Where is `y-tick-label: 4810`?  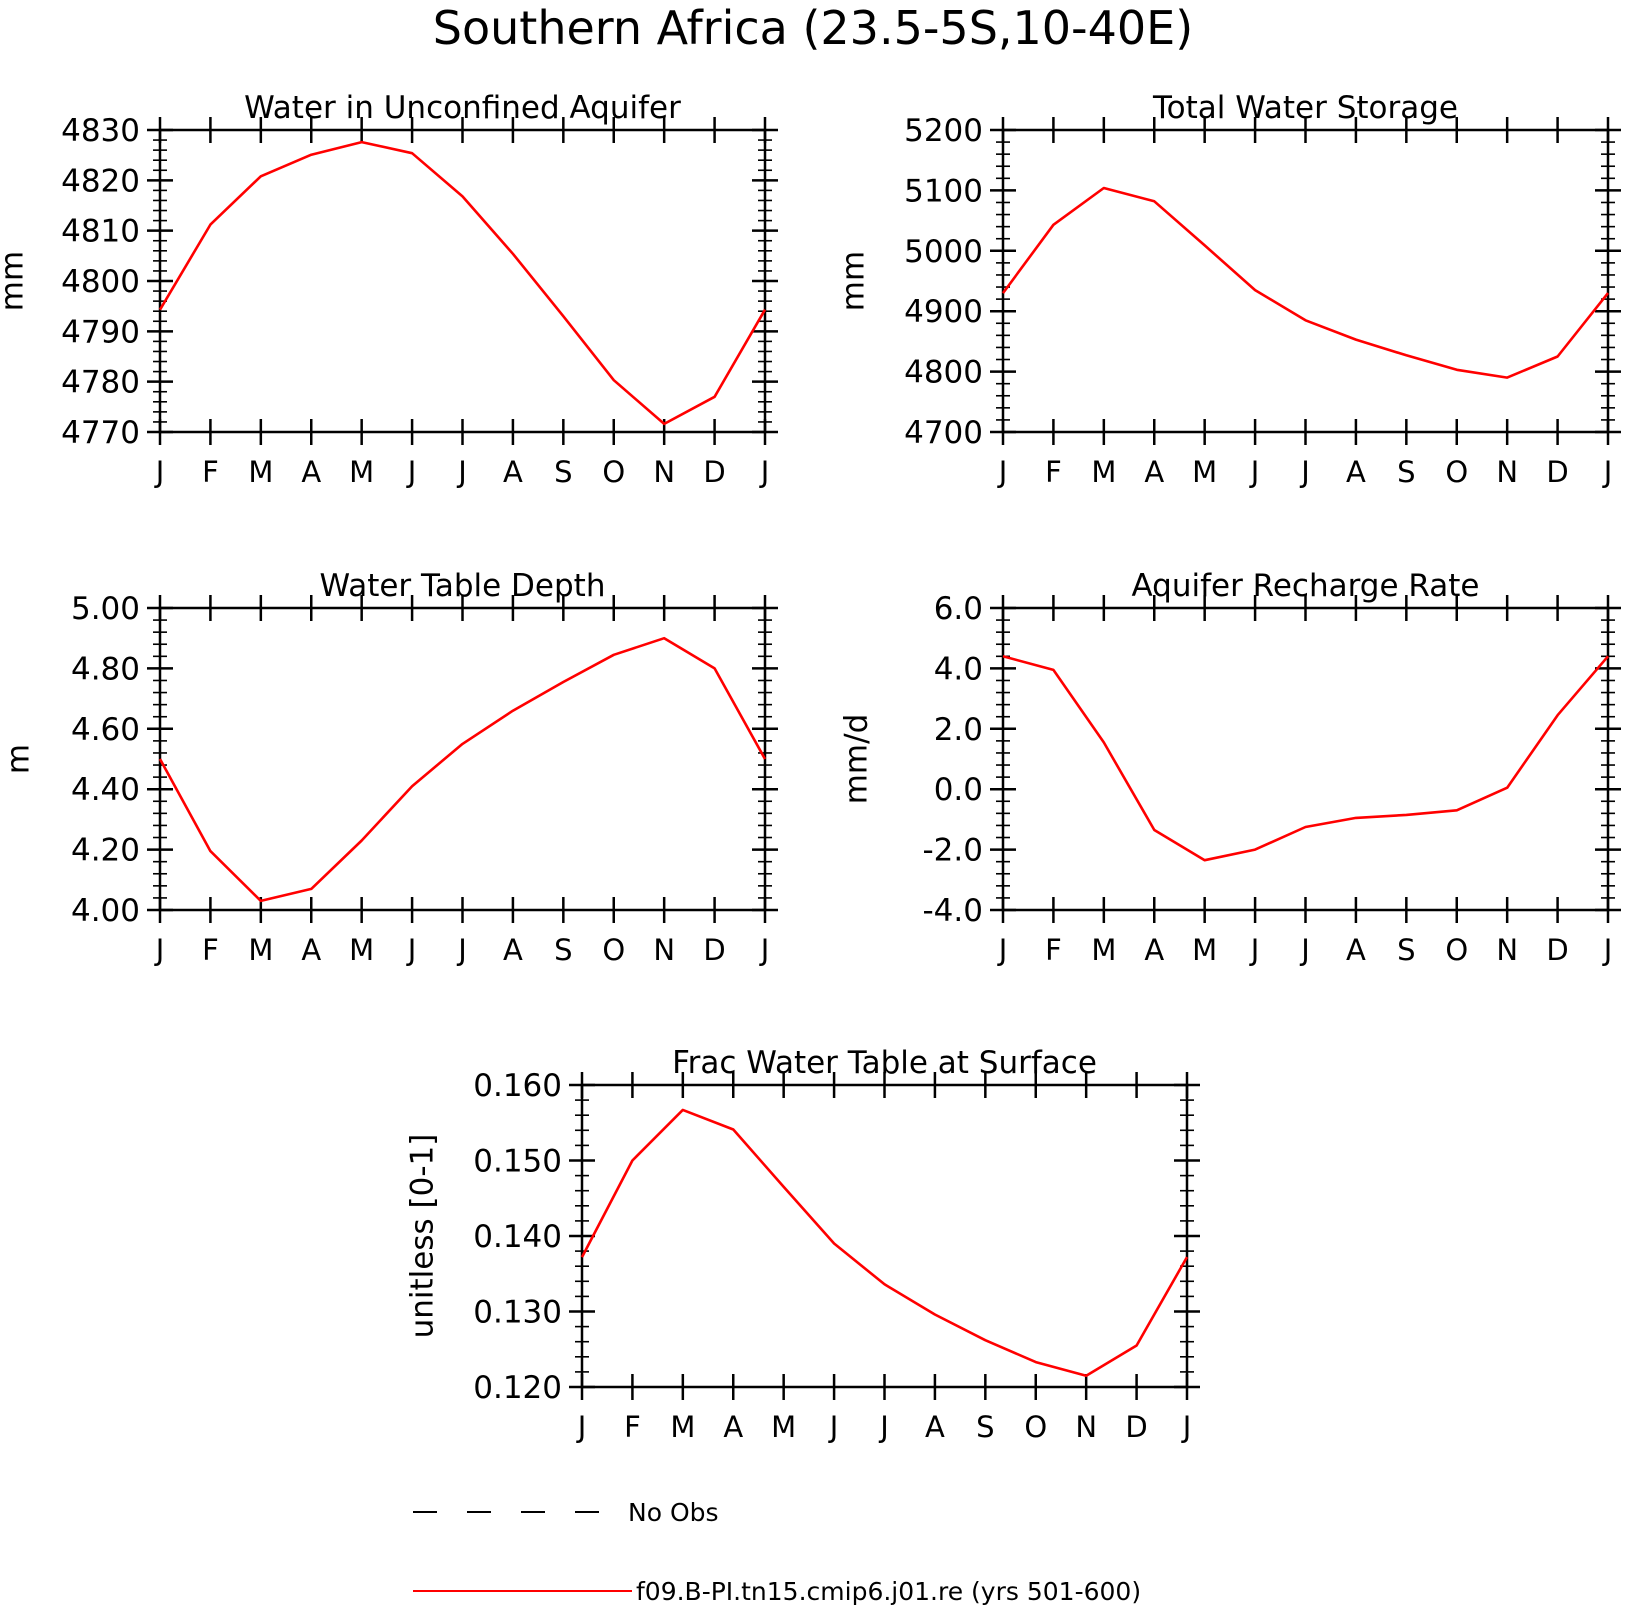
y-tick-label: 4810 is located at coordinates (100, 232).